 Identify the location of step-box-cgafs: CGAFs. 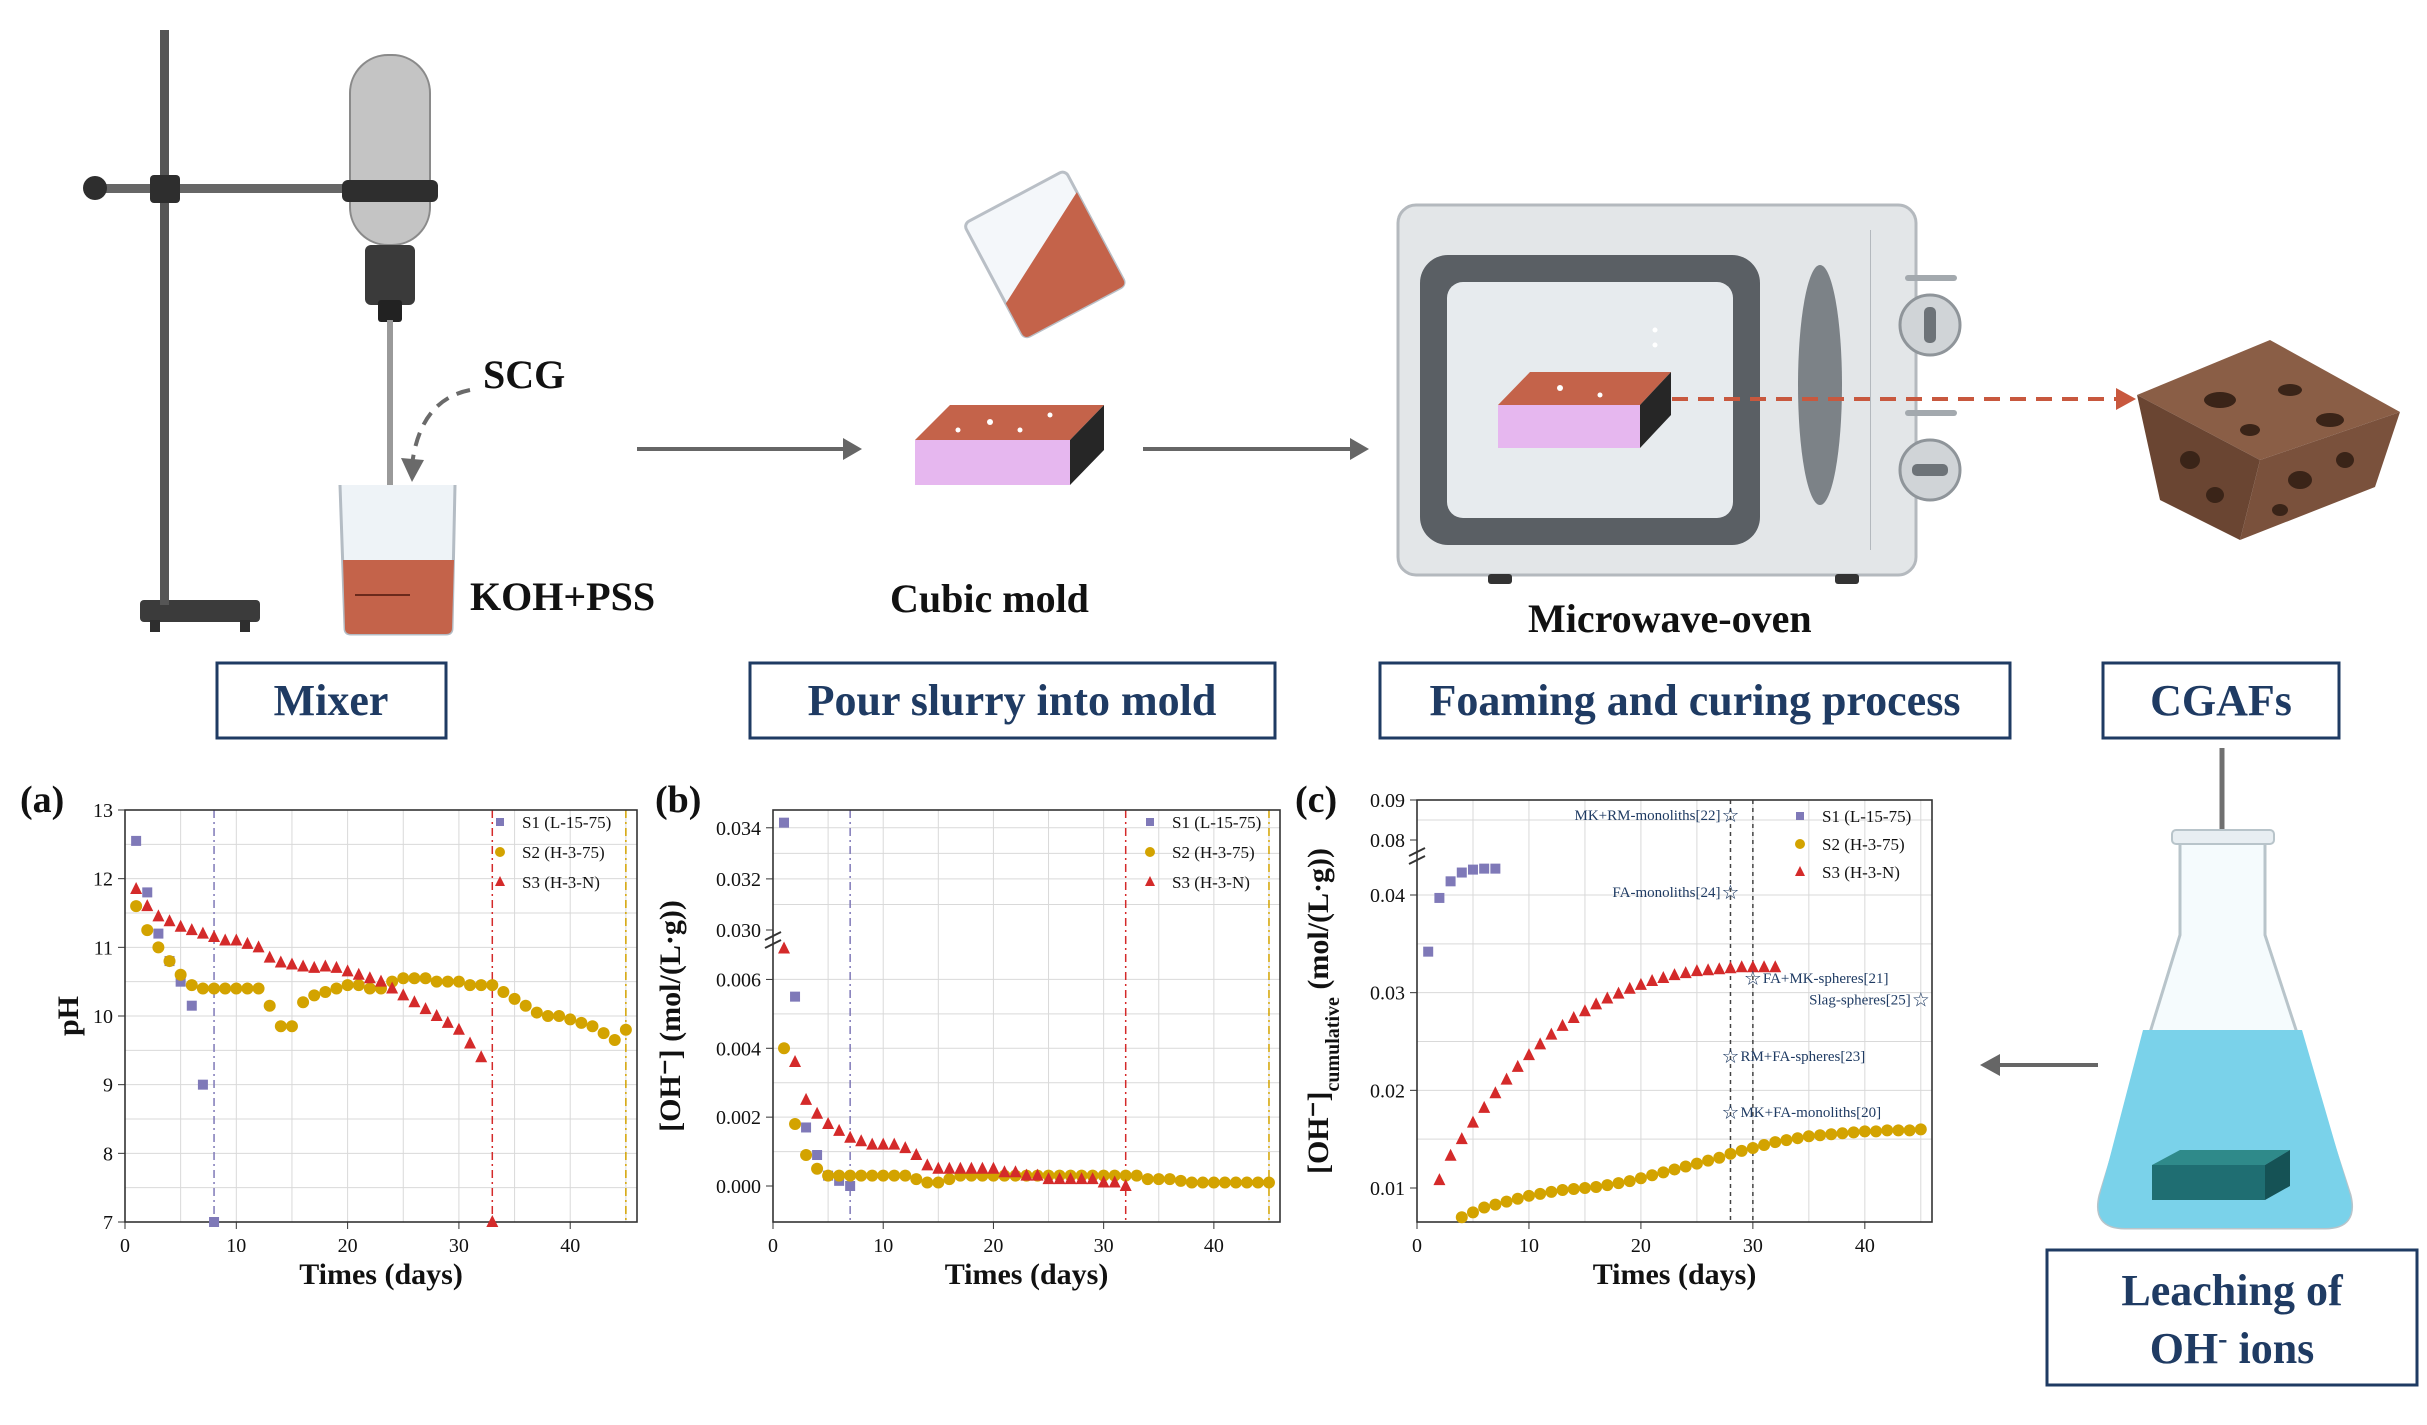
(2221, 700).